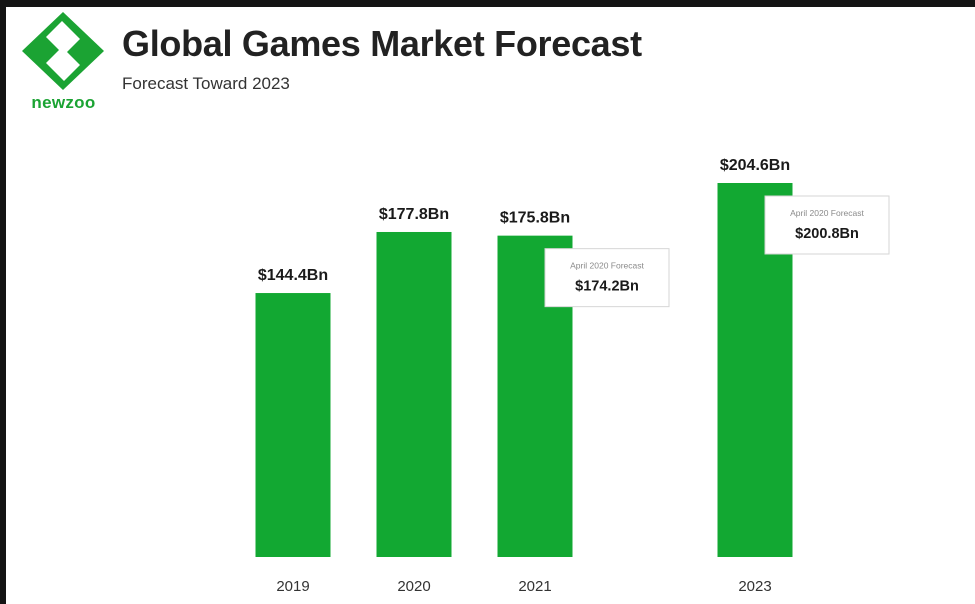  I want to click on x-tick-label-2019: 2019, so click(292, 586).